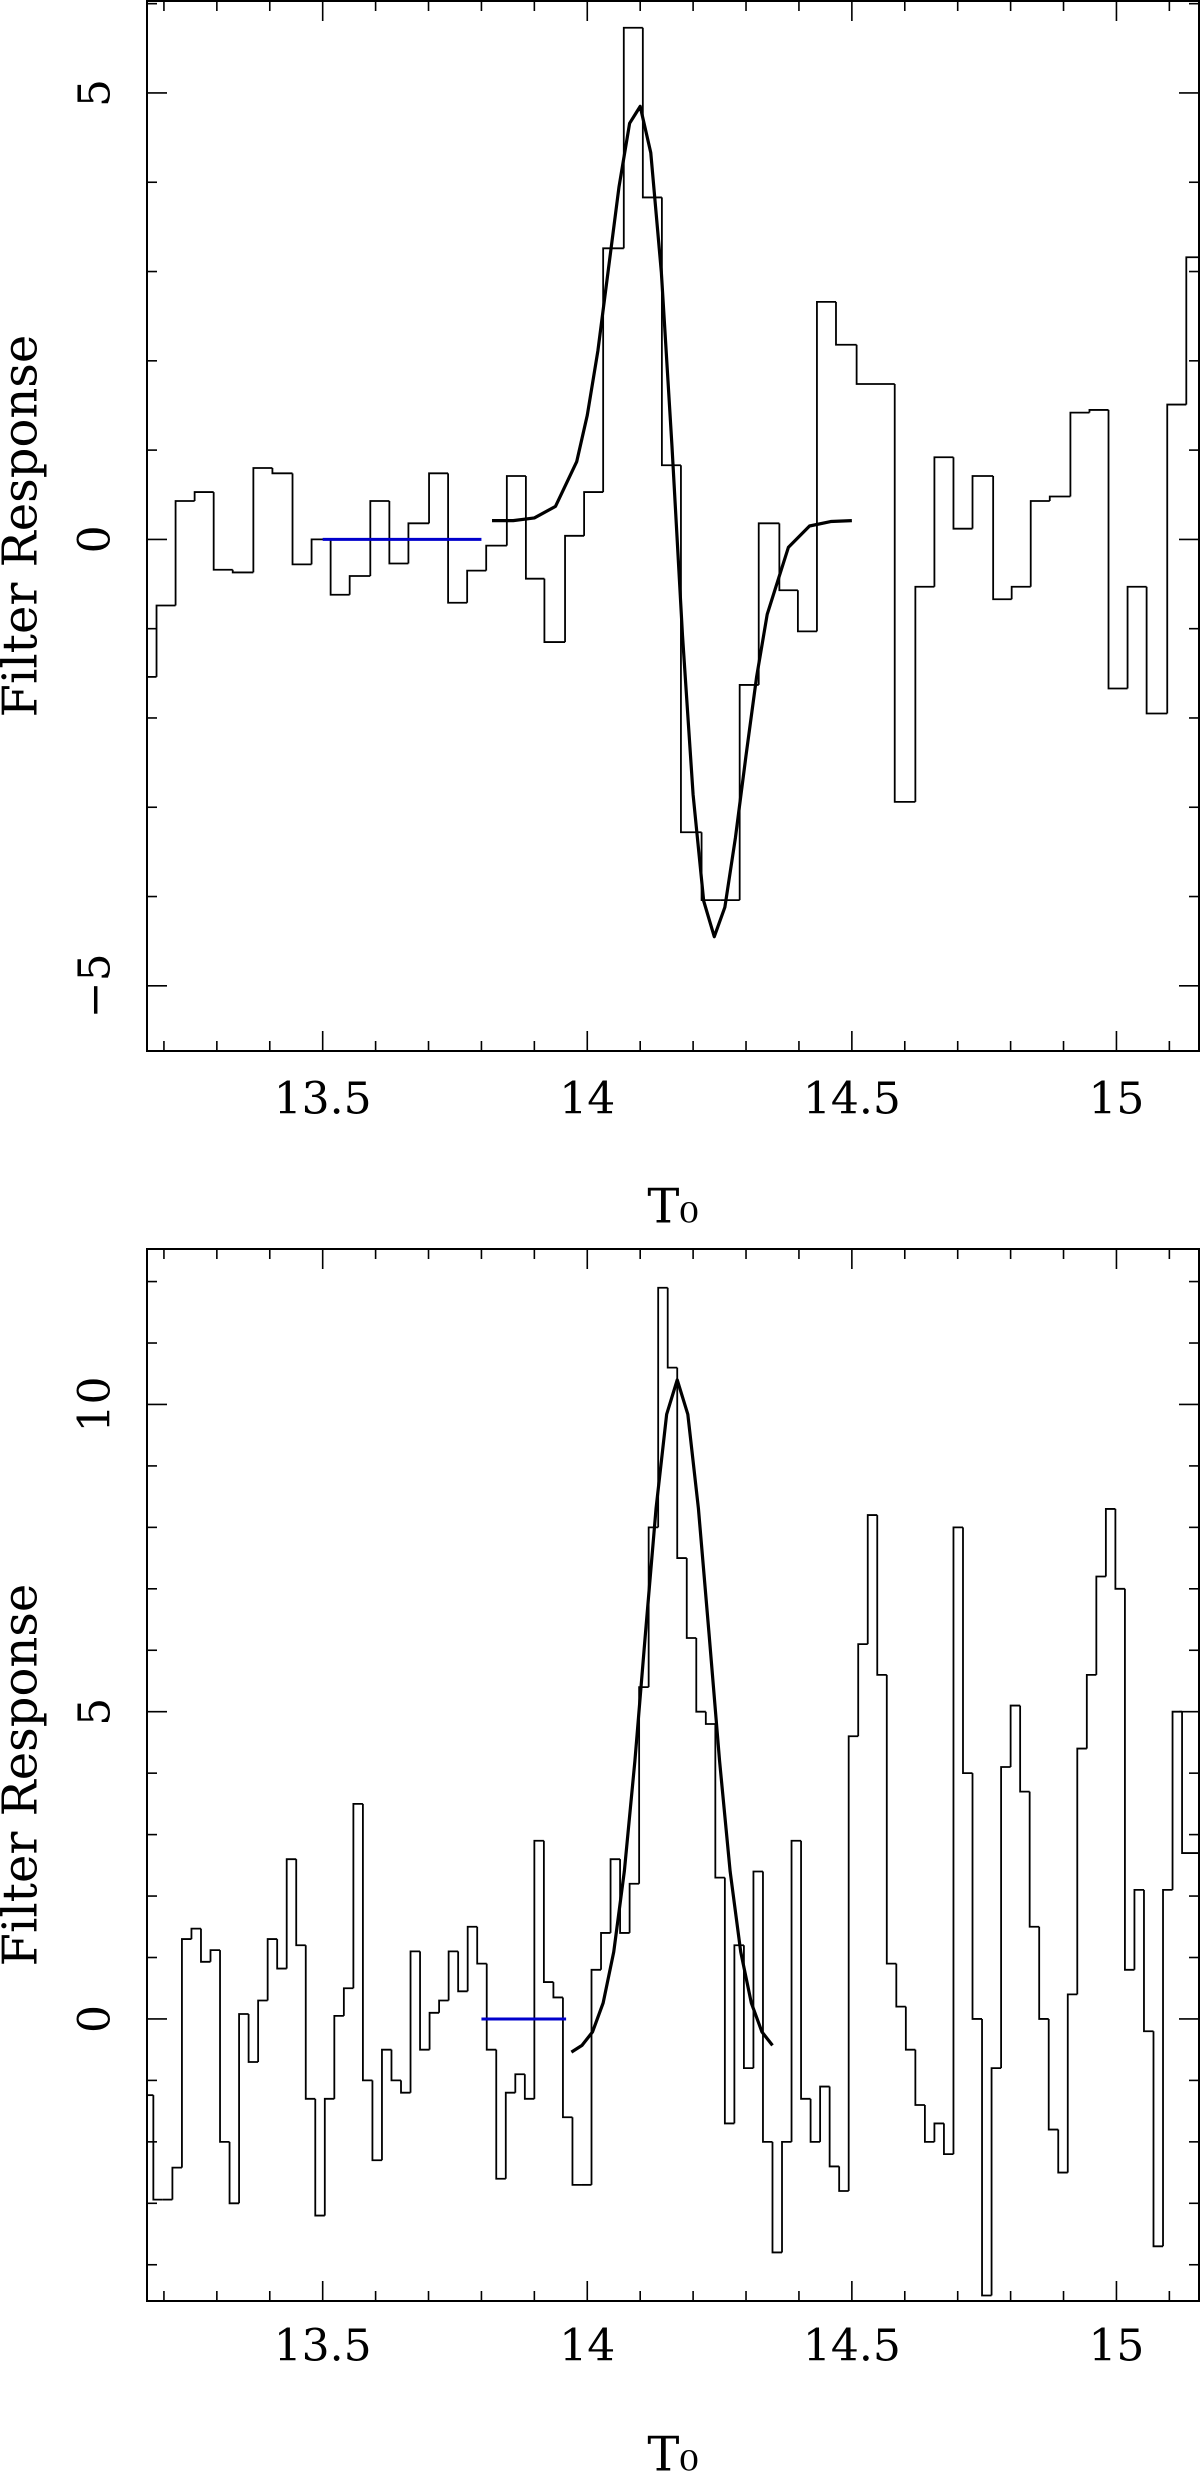 Image resolution: width=1200 pixels, height=2485 pixels. I want to click on y-tick-label: −5, so click(95, 985).